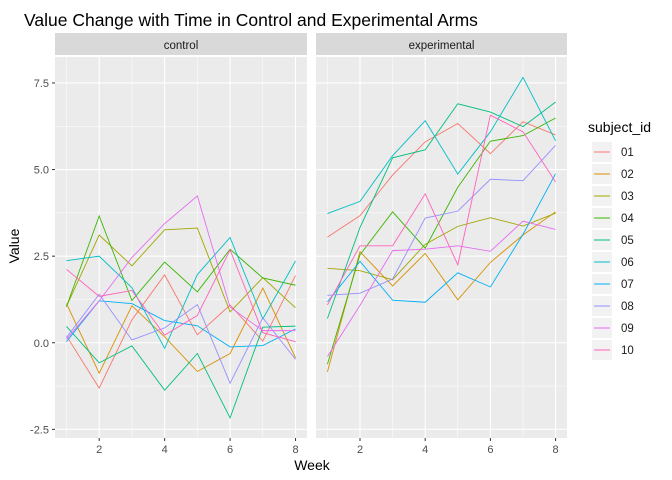 The image size is (672, 480). I want to click on legend-label-02: 02, so click(627, 175).